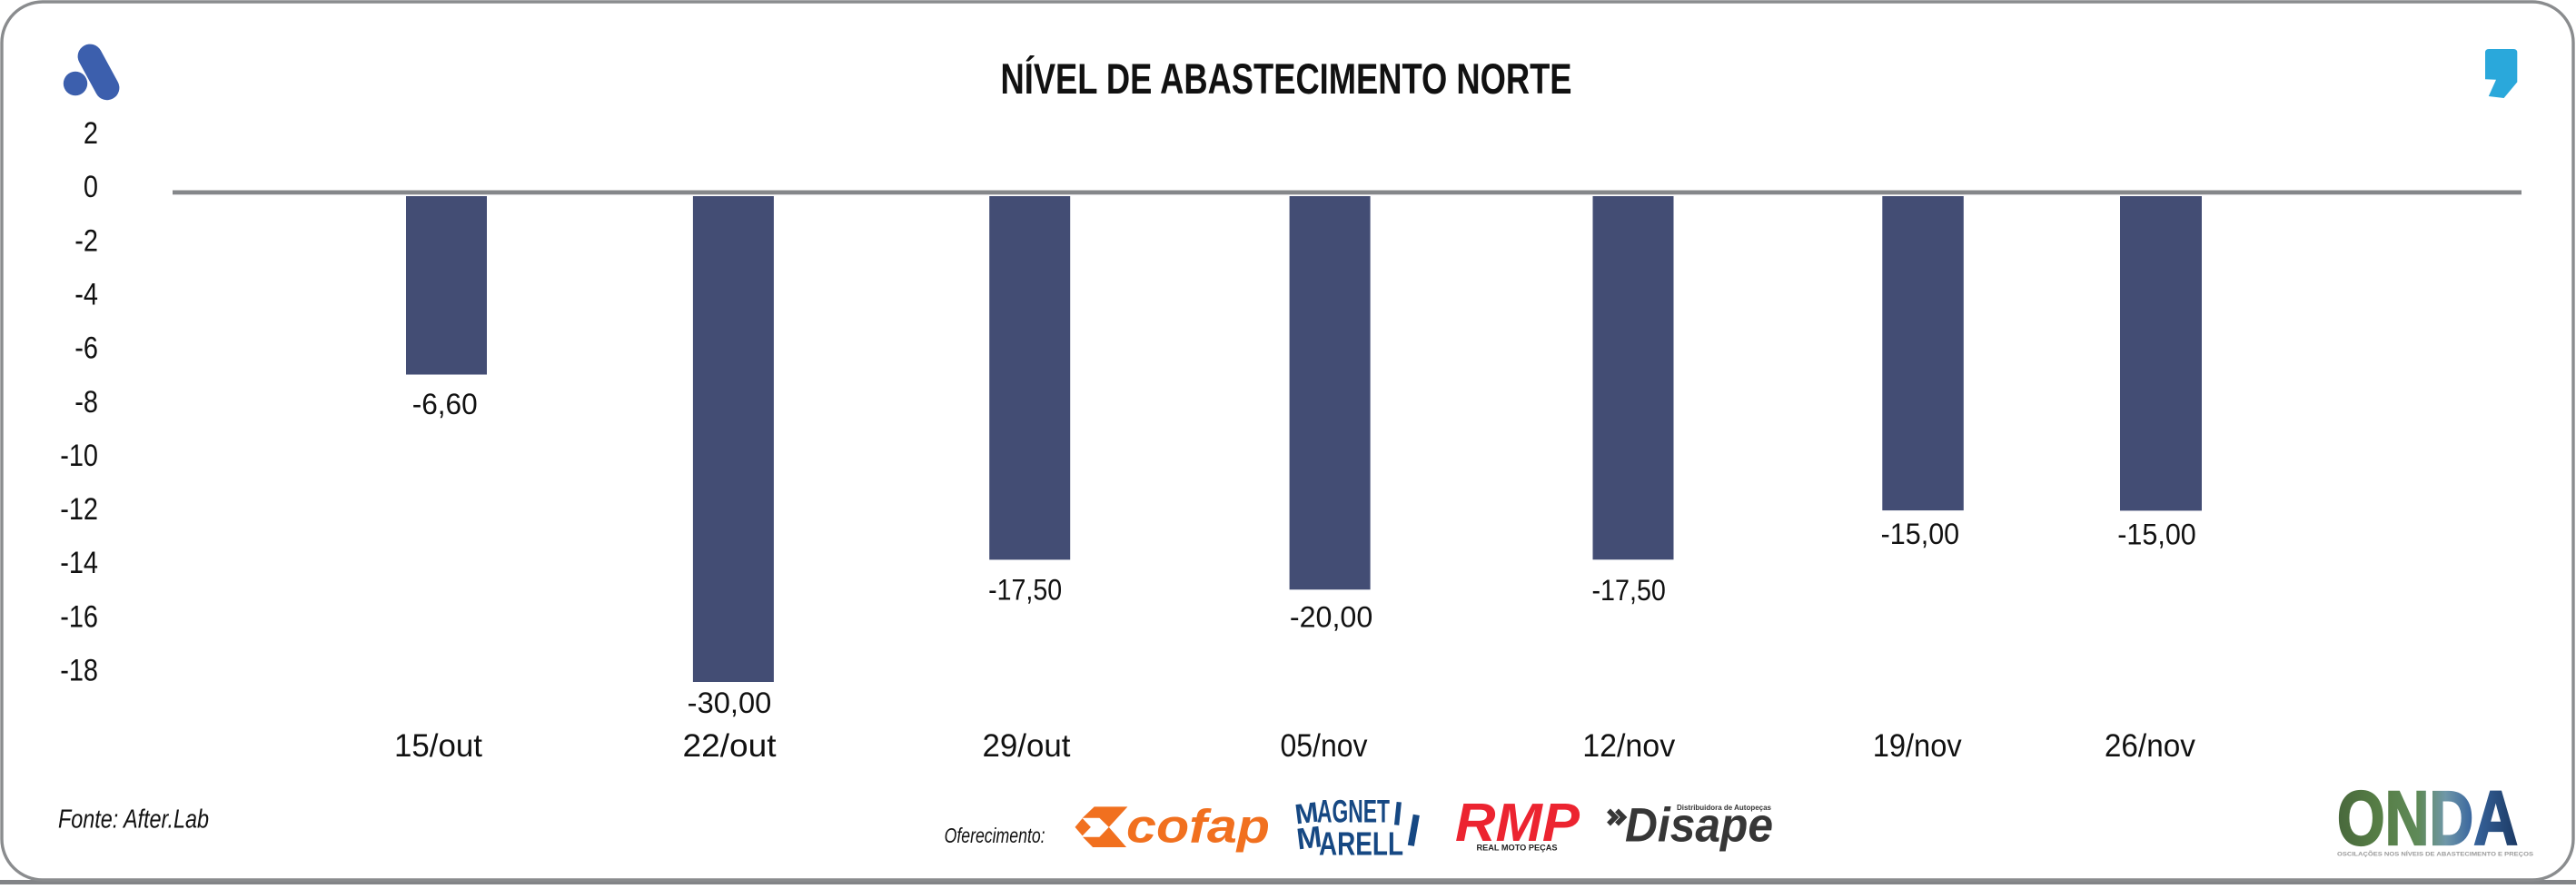 The height and width of the screenshot is (889, 2576). I want to click on svg-text: 0, so click(91, 187).